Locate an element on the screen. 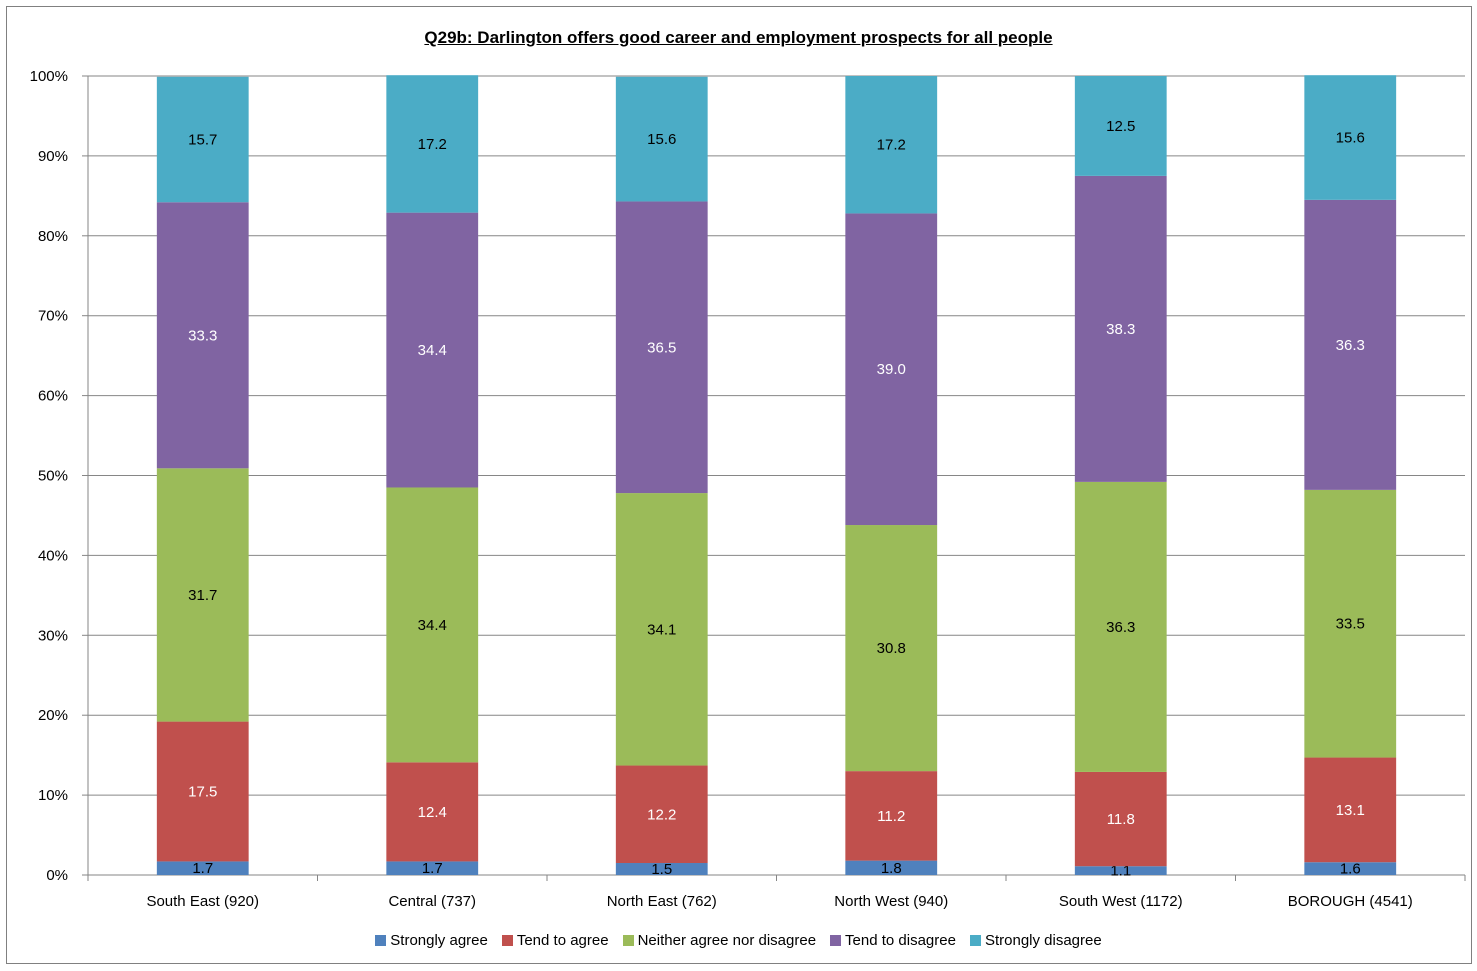 The width and height of the screenshot is (1477, 971). data-label: 12.5 is located at coordinates (1120, 126).